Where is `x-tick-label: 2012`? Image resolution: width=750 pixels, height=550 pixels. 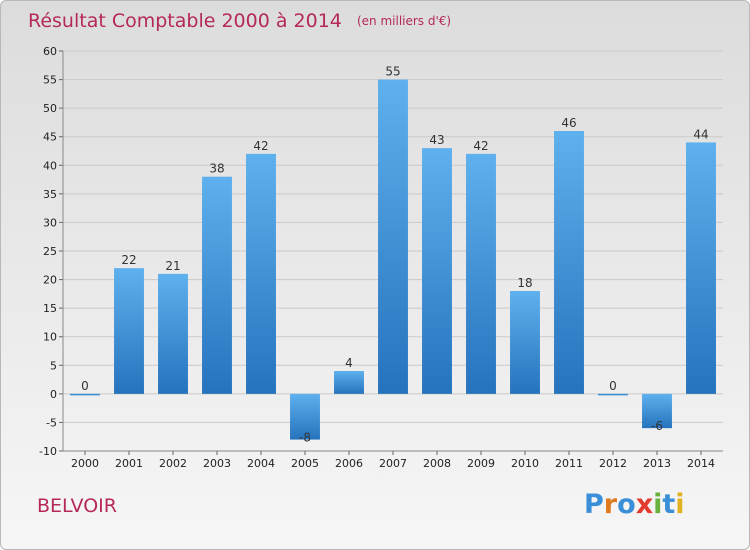 x-tick-label: 2012 is located at coordinates (613, 463).